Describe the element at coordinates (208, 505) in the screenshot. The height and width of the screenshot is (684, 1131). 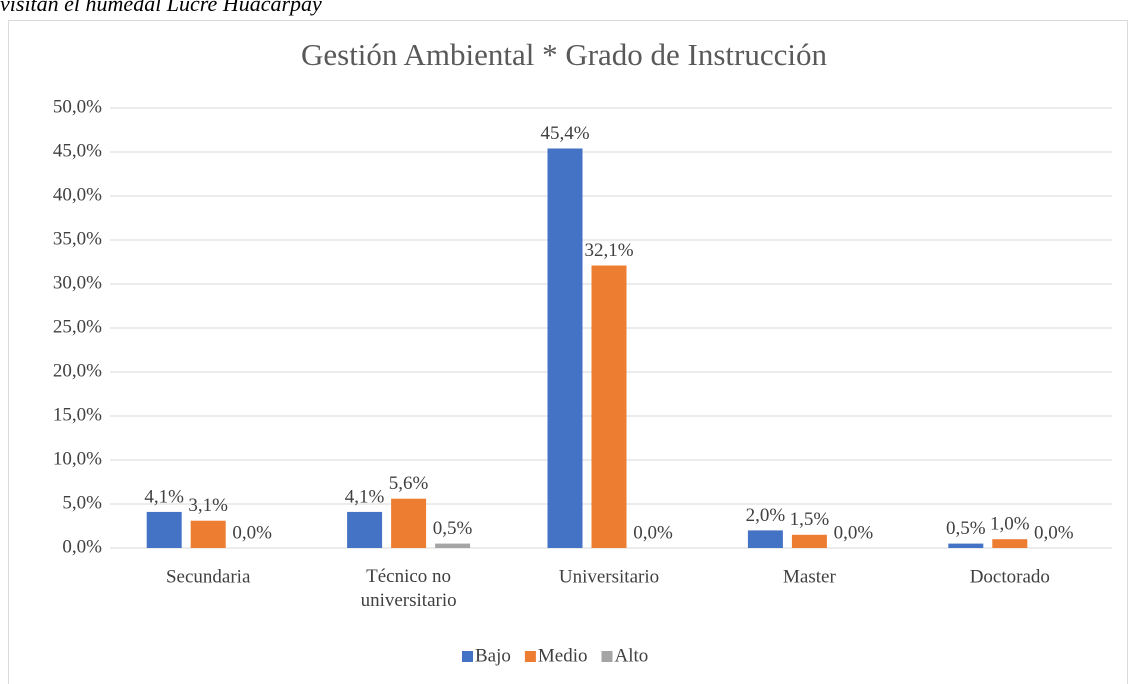
I see `data-label: 3,1%` at that location.